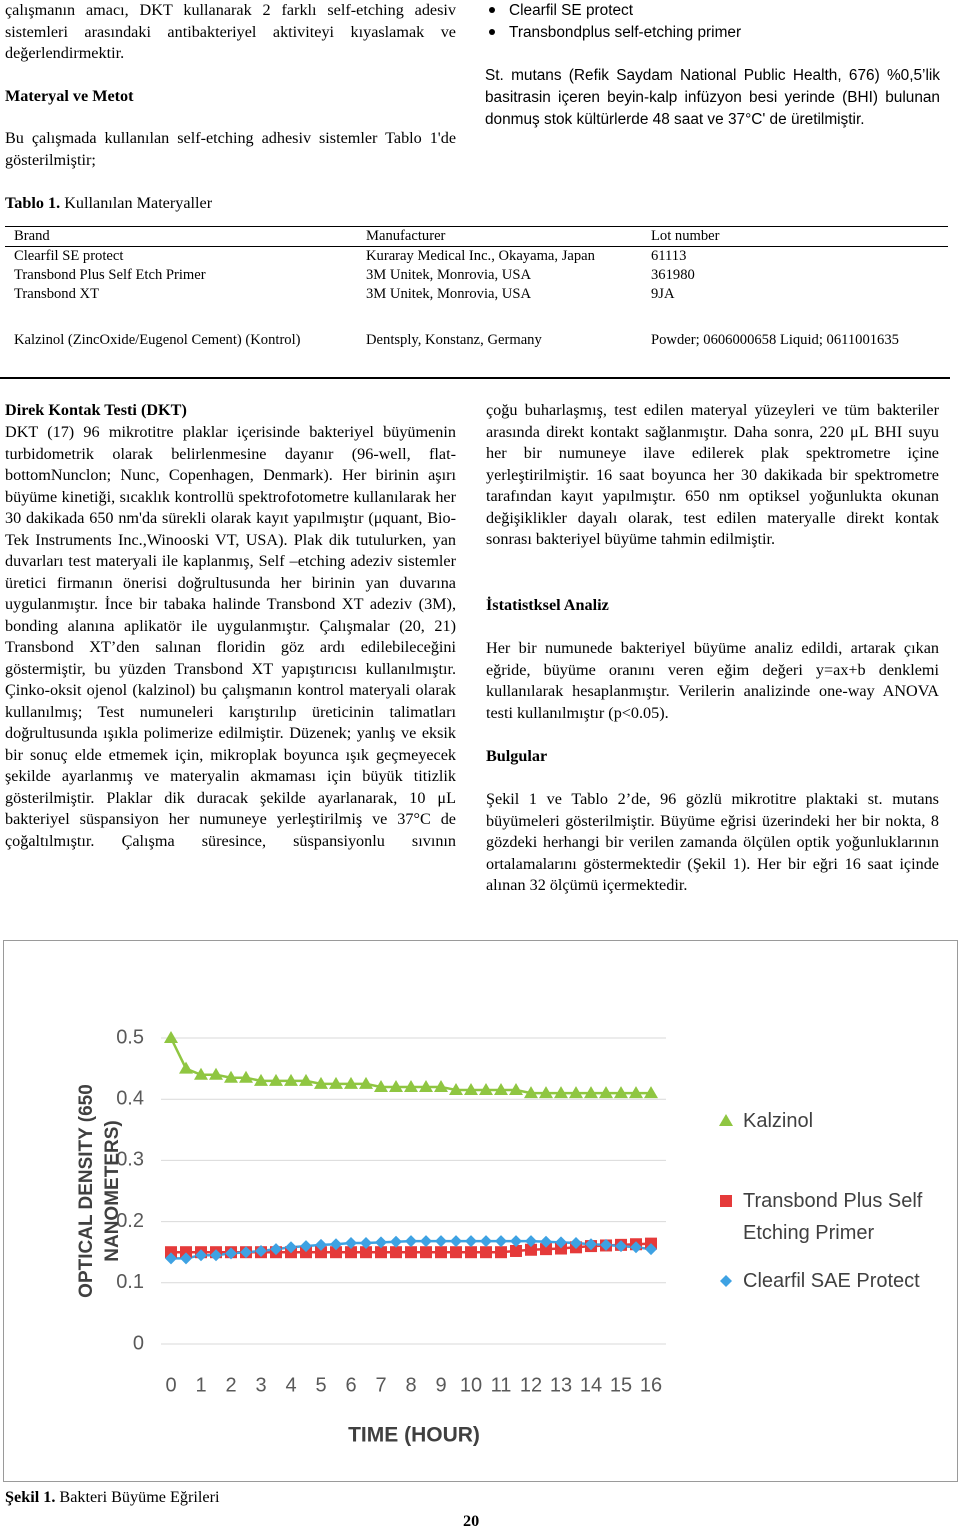  Describe the element at coordinates (139, 1497) in the screenshot. I see `caption-text: Bakteri Büyüme Eğrileri` at that location.